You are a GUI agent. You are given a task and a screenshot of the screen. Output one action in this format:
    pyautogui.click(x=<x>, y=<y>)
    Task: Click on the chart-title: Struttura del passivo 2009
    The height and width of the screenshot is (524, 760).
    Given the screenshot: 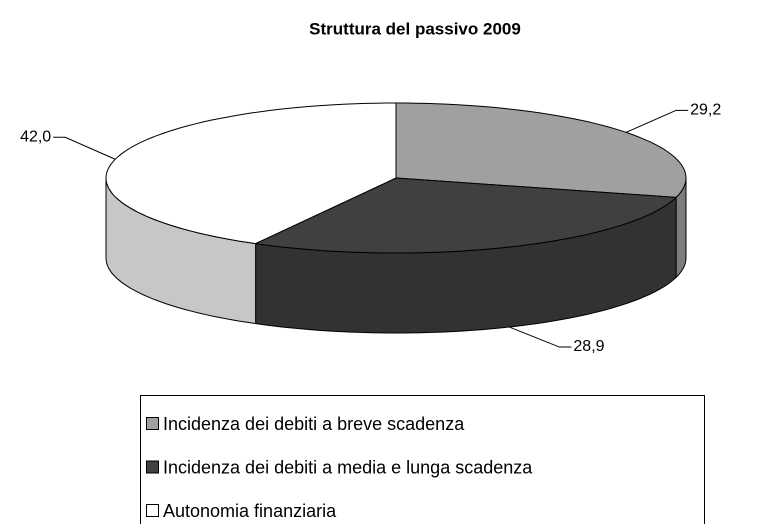 What is the action you would take?
    pyautogui.click(x=415, y=28)
    